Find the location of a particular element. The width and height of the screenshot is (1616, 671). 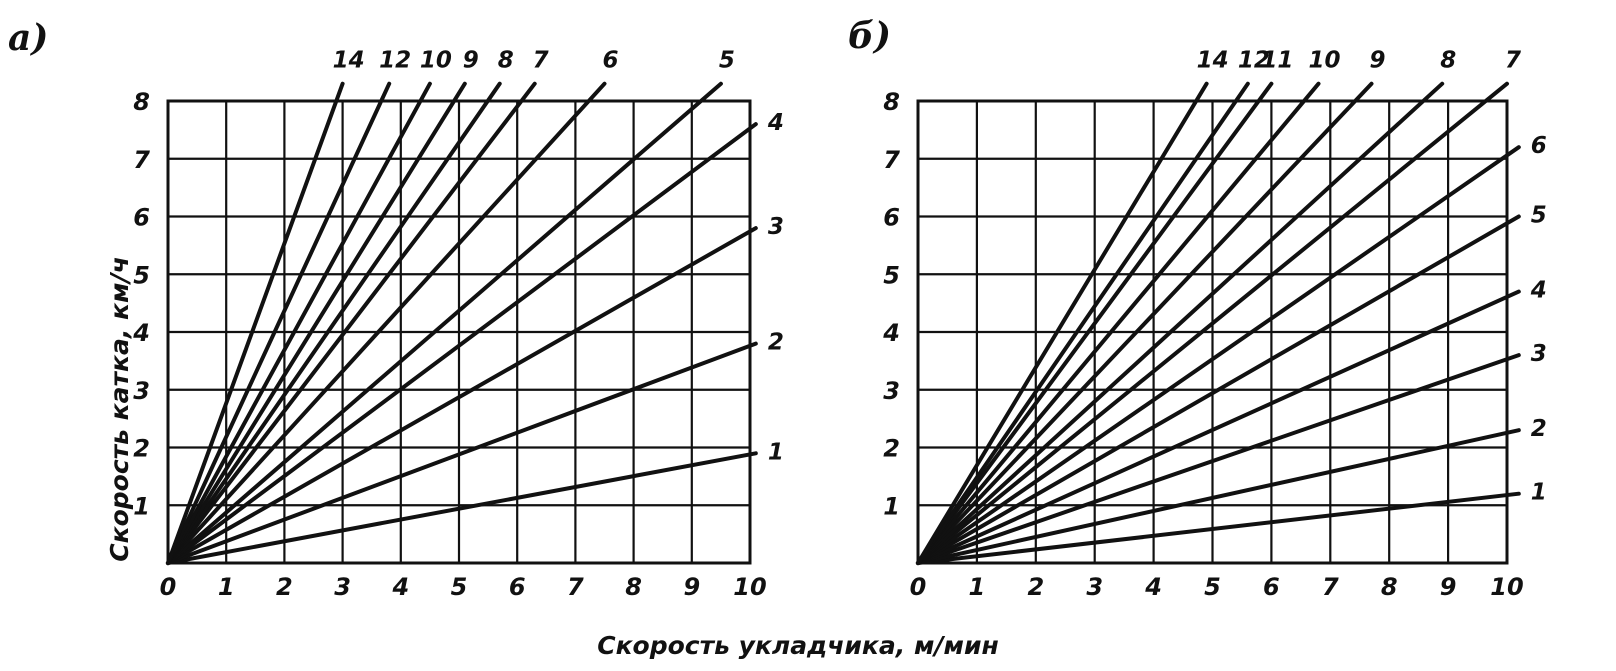

x-axis-title: Скорость укладчика, м/мин is located at coordinates (798, 645).